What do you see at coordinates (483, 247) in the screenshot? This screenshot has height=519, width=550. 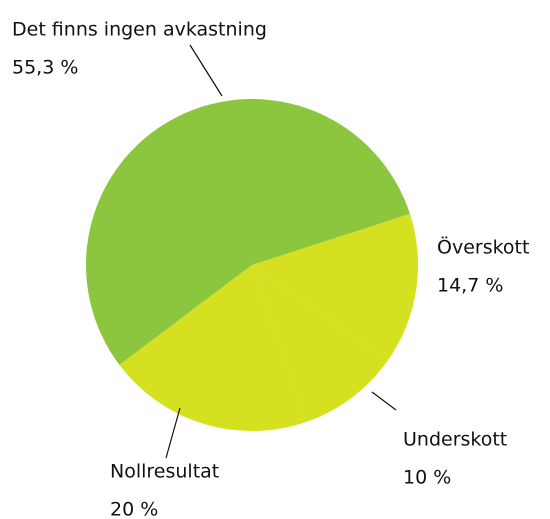 I see `slice-label: Överskott` at bounding box center [483, 247].